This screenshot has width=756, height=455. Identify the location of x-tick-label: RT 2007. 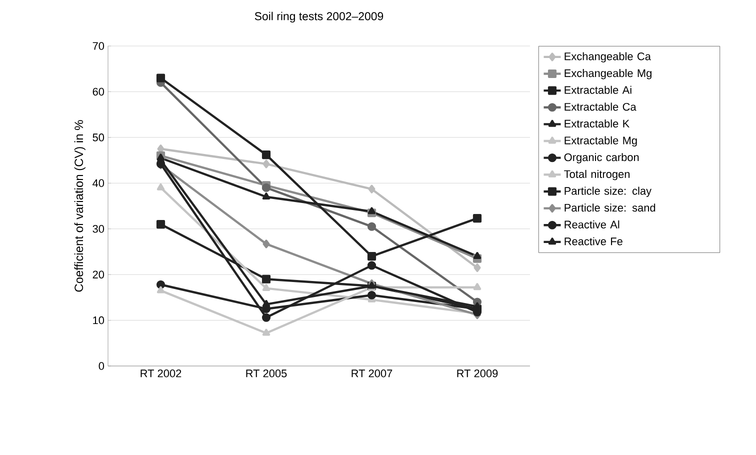
(372, 374).